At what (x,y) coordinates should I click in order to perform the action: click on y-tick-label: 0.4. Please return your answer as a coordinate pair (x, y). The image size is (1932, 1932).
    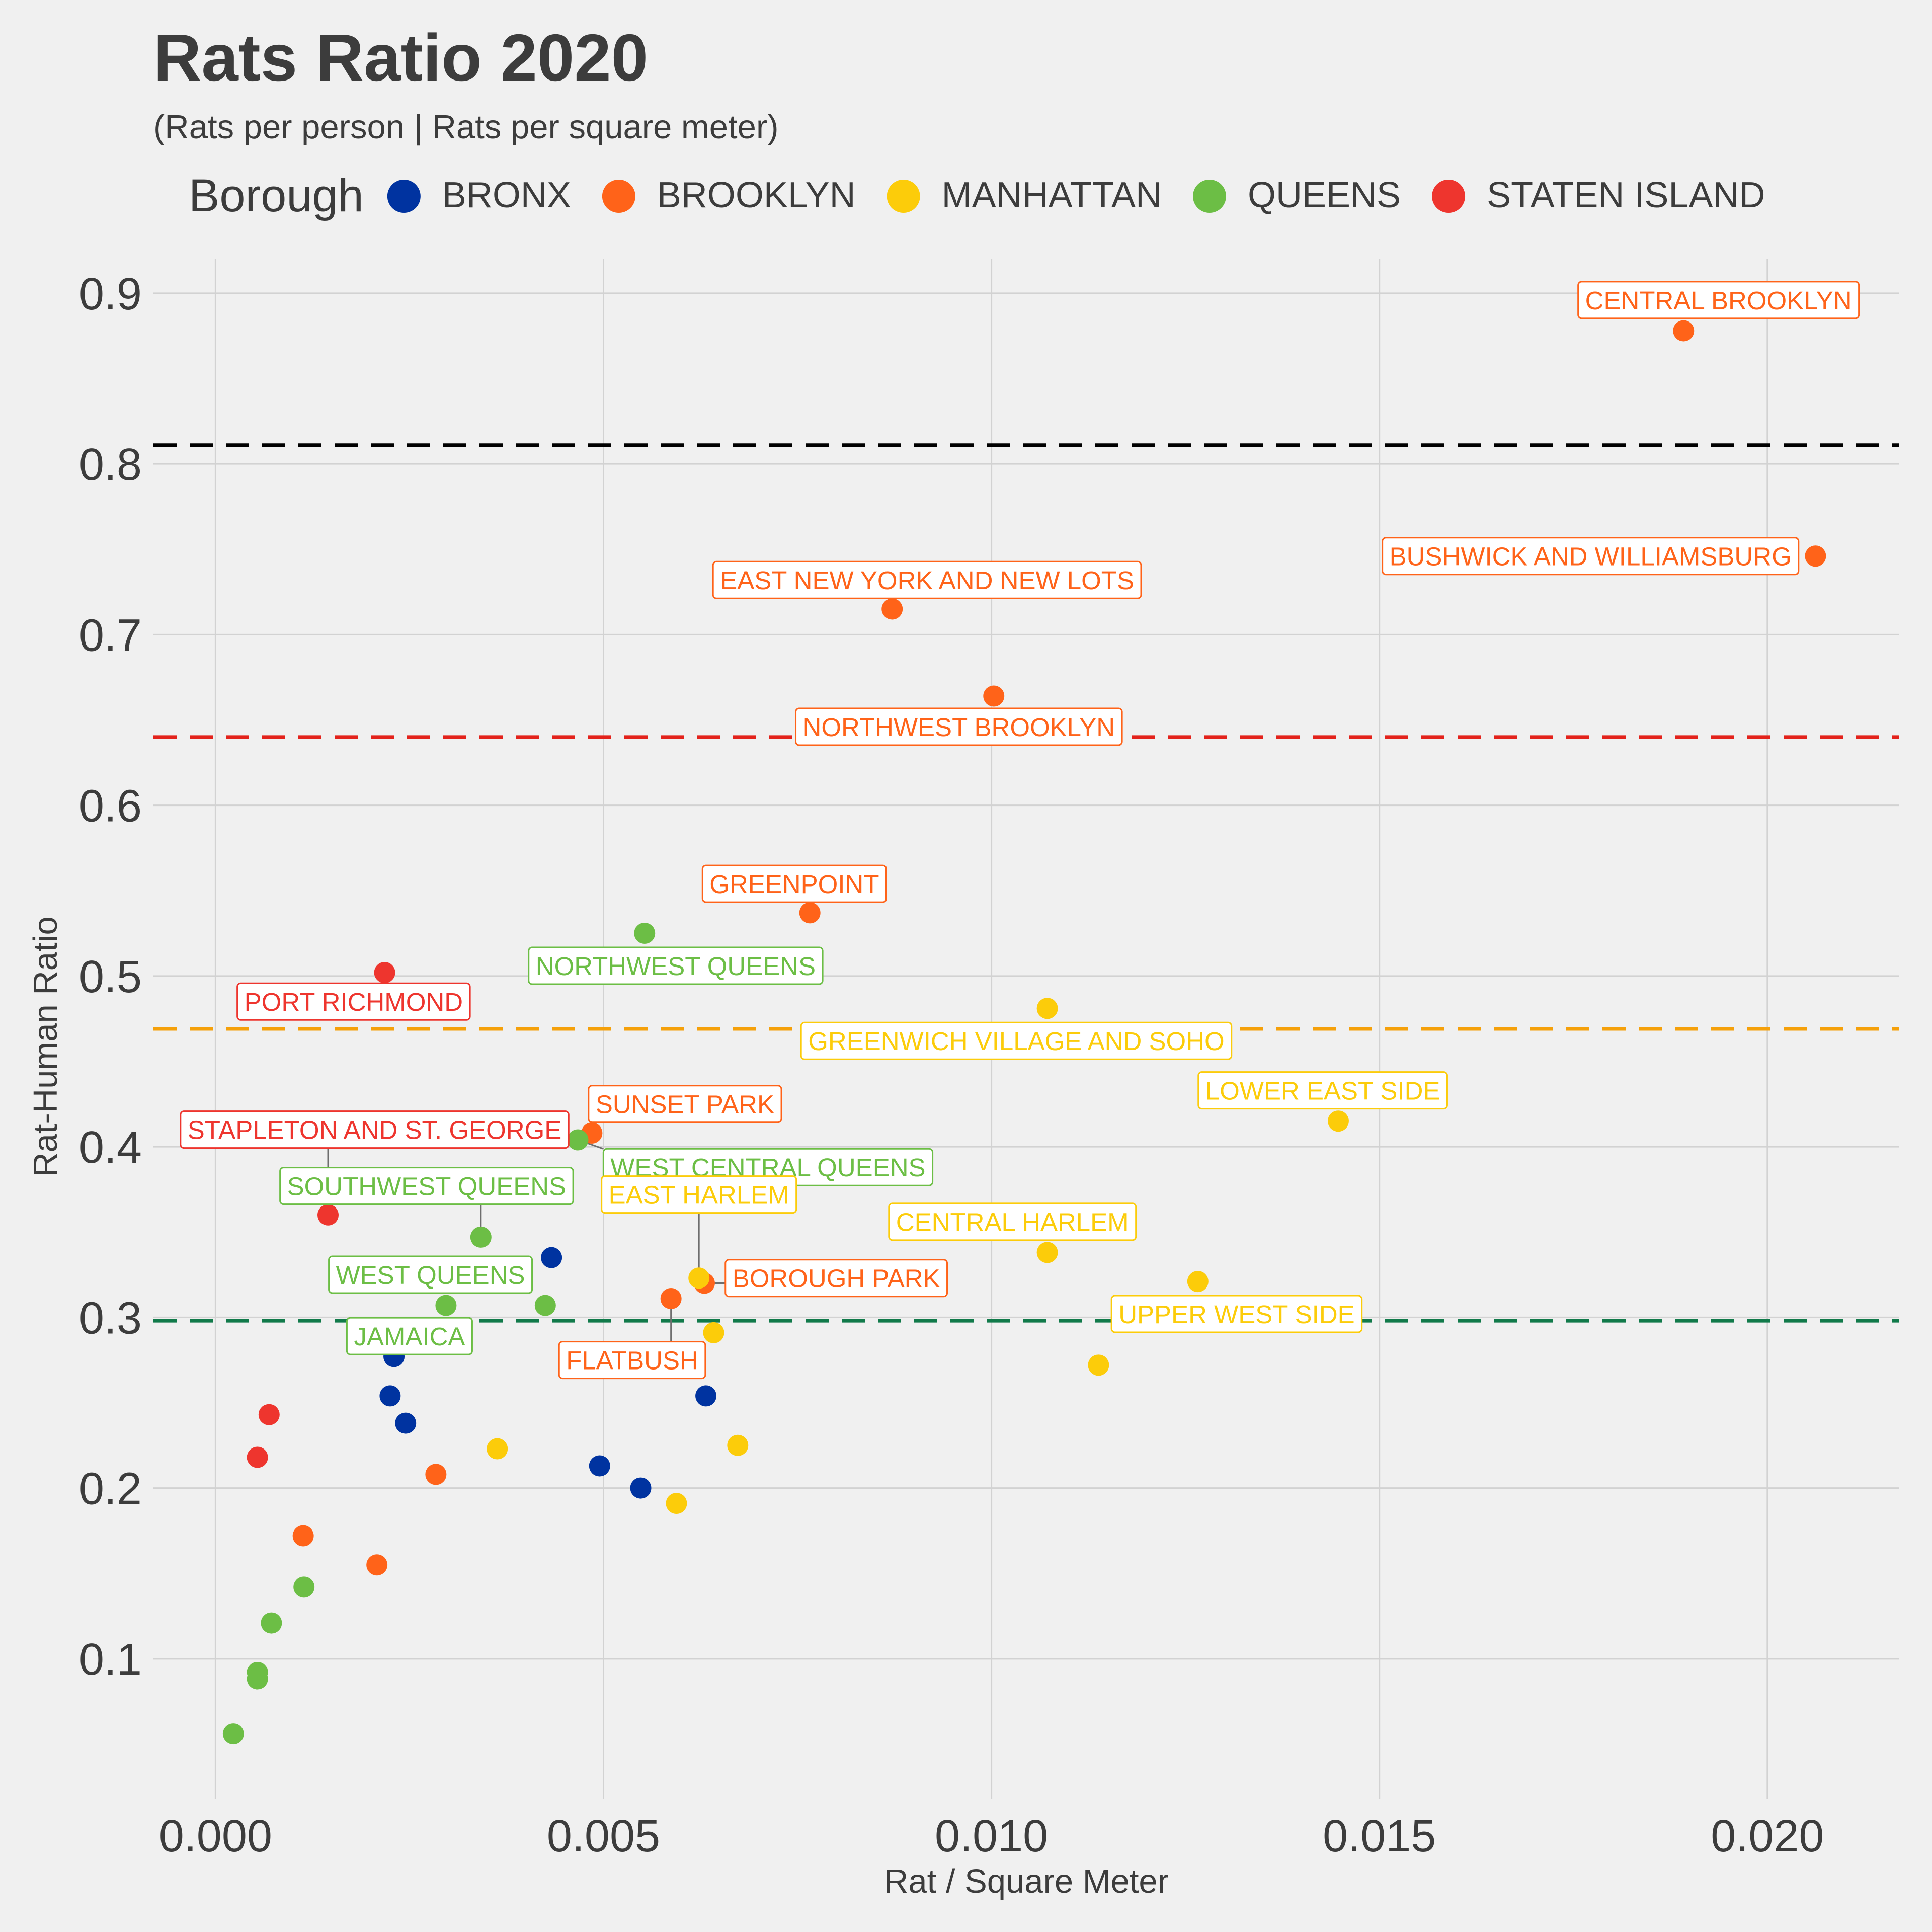
    Looking at the image, I should click on (110, 1148).